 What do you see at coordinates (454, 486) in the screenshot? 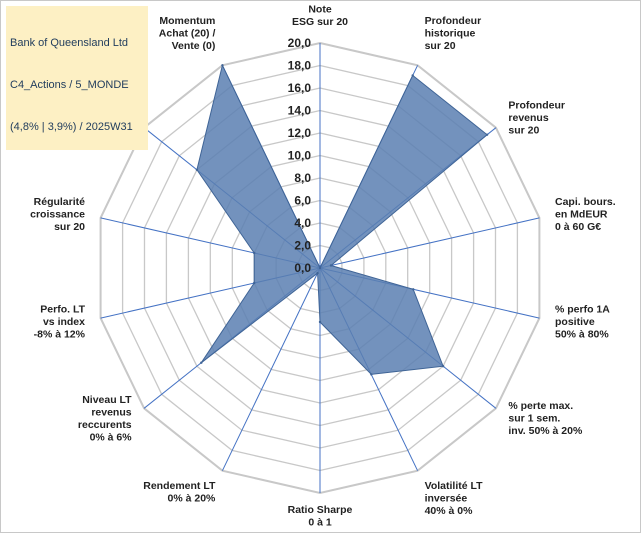
I see `axis-label-line: Volatilité LT` at bounding box center [454, 486].